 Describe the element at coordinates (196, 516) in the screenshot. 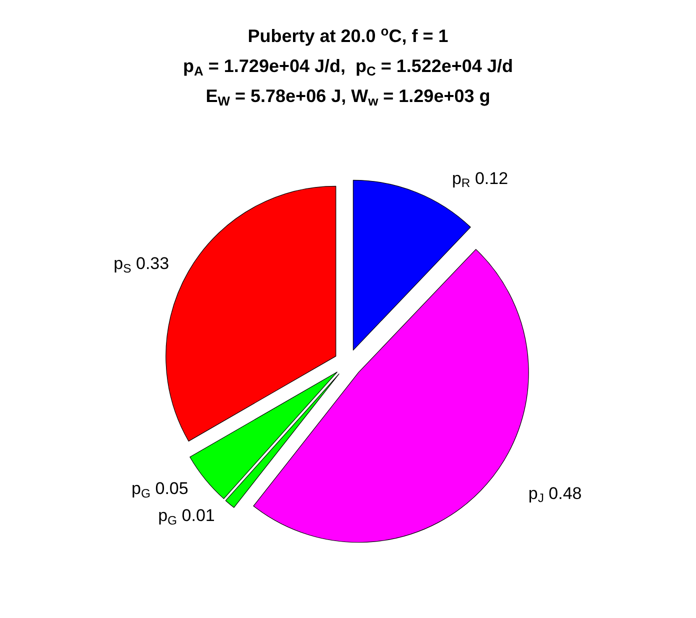

I see `data-label: 0.01` at that location.